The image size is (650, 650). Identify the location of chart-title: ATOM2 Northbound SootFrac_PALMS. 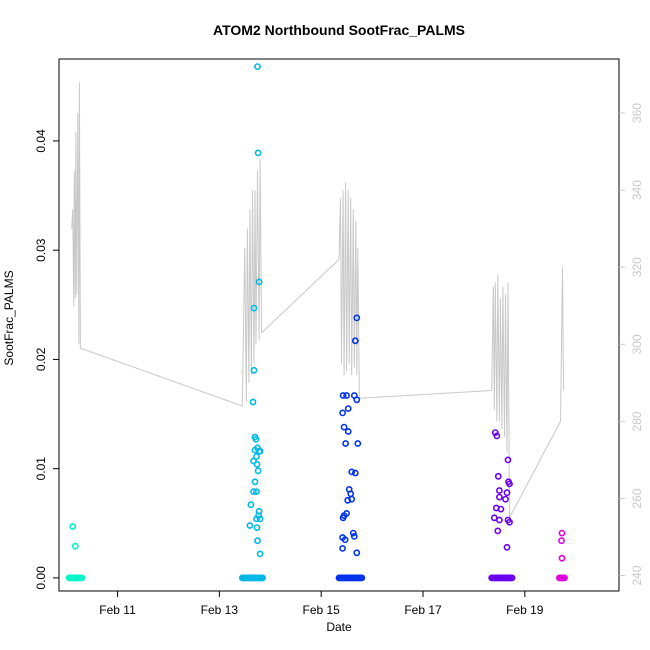
(339, 30).